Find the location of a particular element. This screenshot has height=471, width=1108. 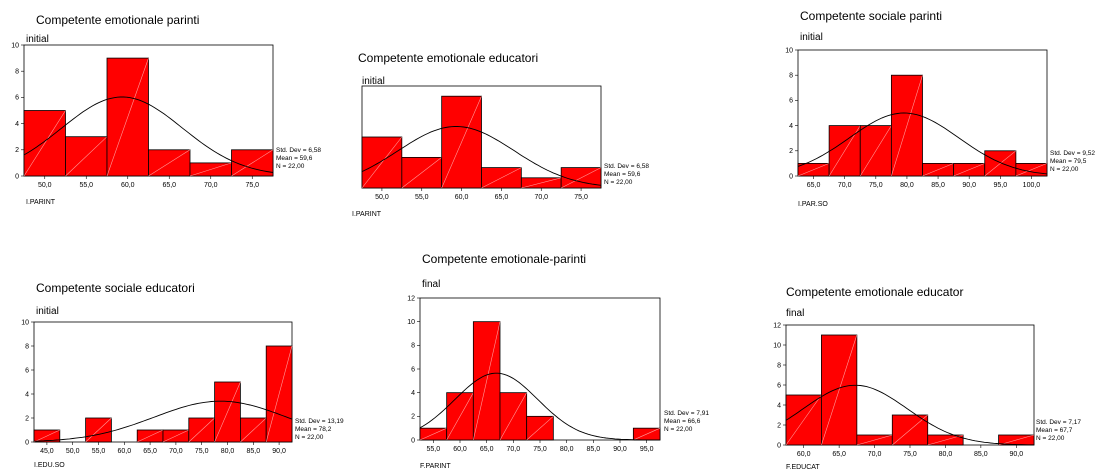

x-tick-label: 50,0 is located at coordinates (382, 197).